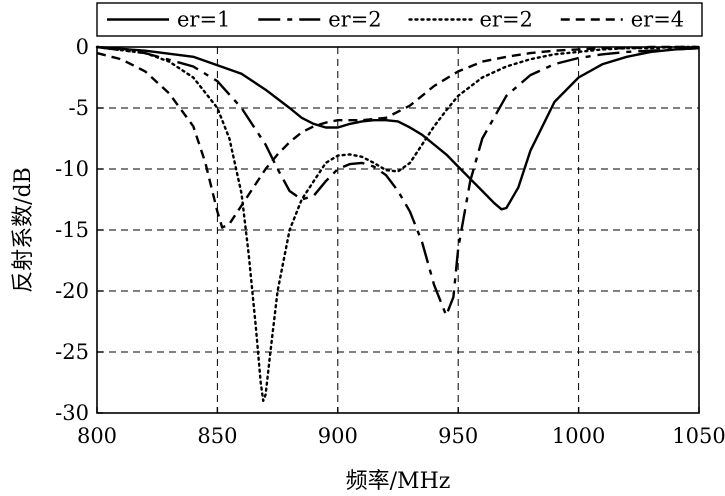  What do you see at coordinates (458, 436) in the screenshot?
I see `x-tick-label: 950` at bounding box center [458, 436].